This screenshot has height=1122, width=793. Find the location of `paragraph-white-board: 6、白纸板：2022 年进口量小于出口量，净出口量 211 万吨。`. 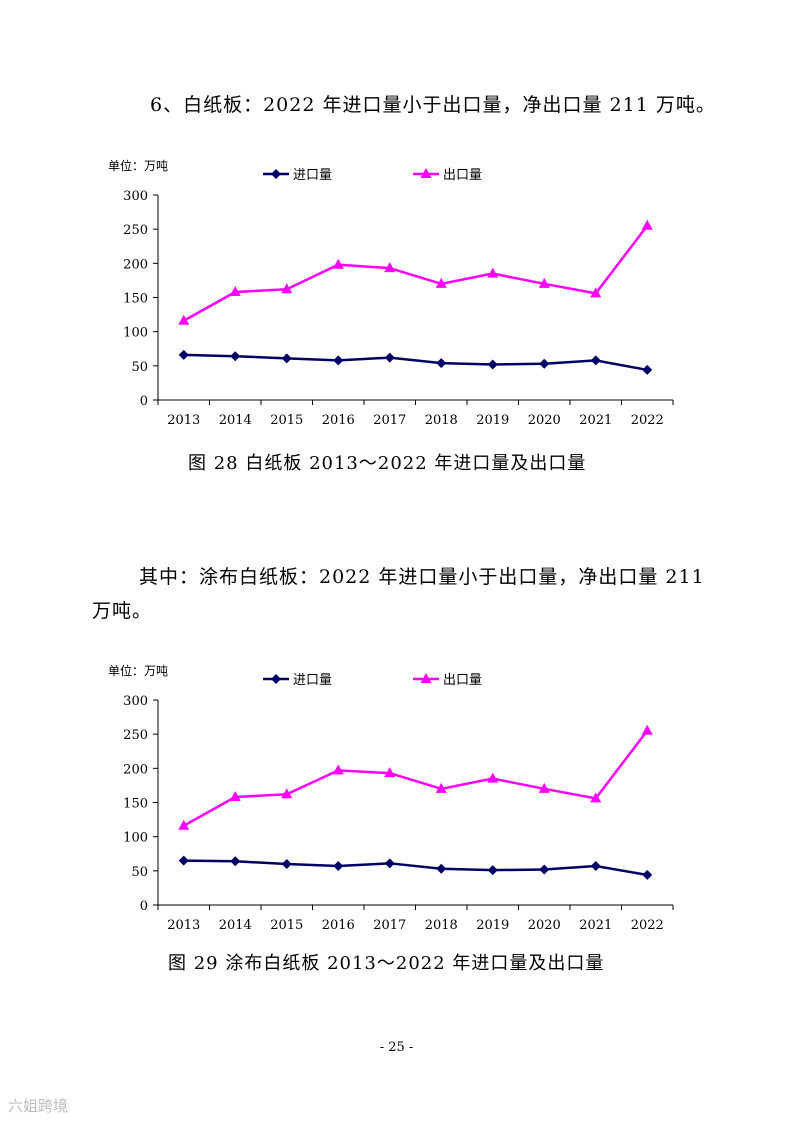

paragraph-white-board: 6、白纸板：2022 年进口量小于出口量，净出口量 211 万吨。 is located at coordinates (433, 105).